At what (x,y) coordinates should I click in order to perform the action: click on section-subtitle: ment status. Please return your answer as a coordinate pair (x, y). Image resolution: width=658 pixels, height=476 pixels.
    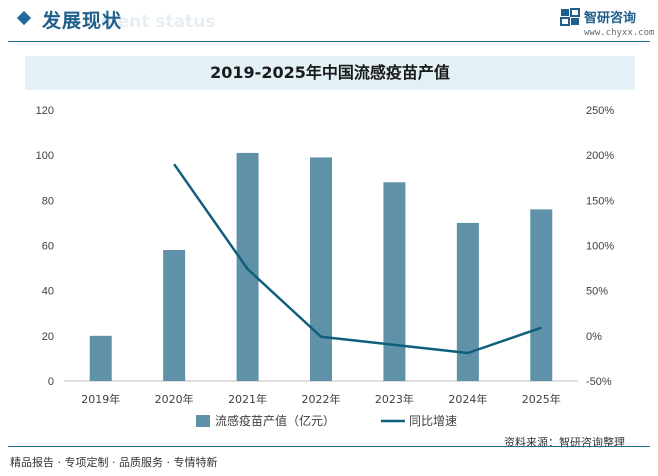
    Looking at the image, I should click on (158, 22).